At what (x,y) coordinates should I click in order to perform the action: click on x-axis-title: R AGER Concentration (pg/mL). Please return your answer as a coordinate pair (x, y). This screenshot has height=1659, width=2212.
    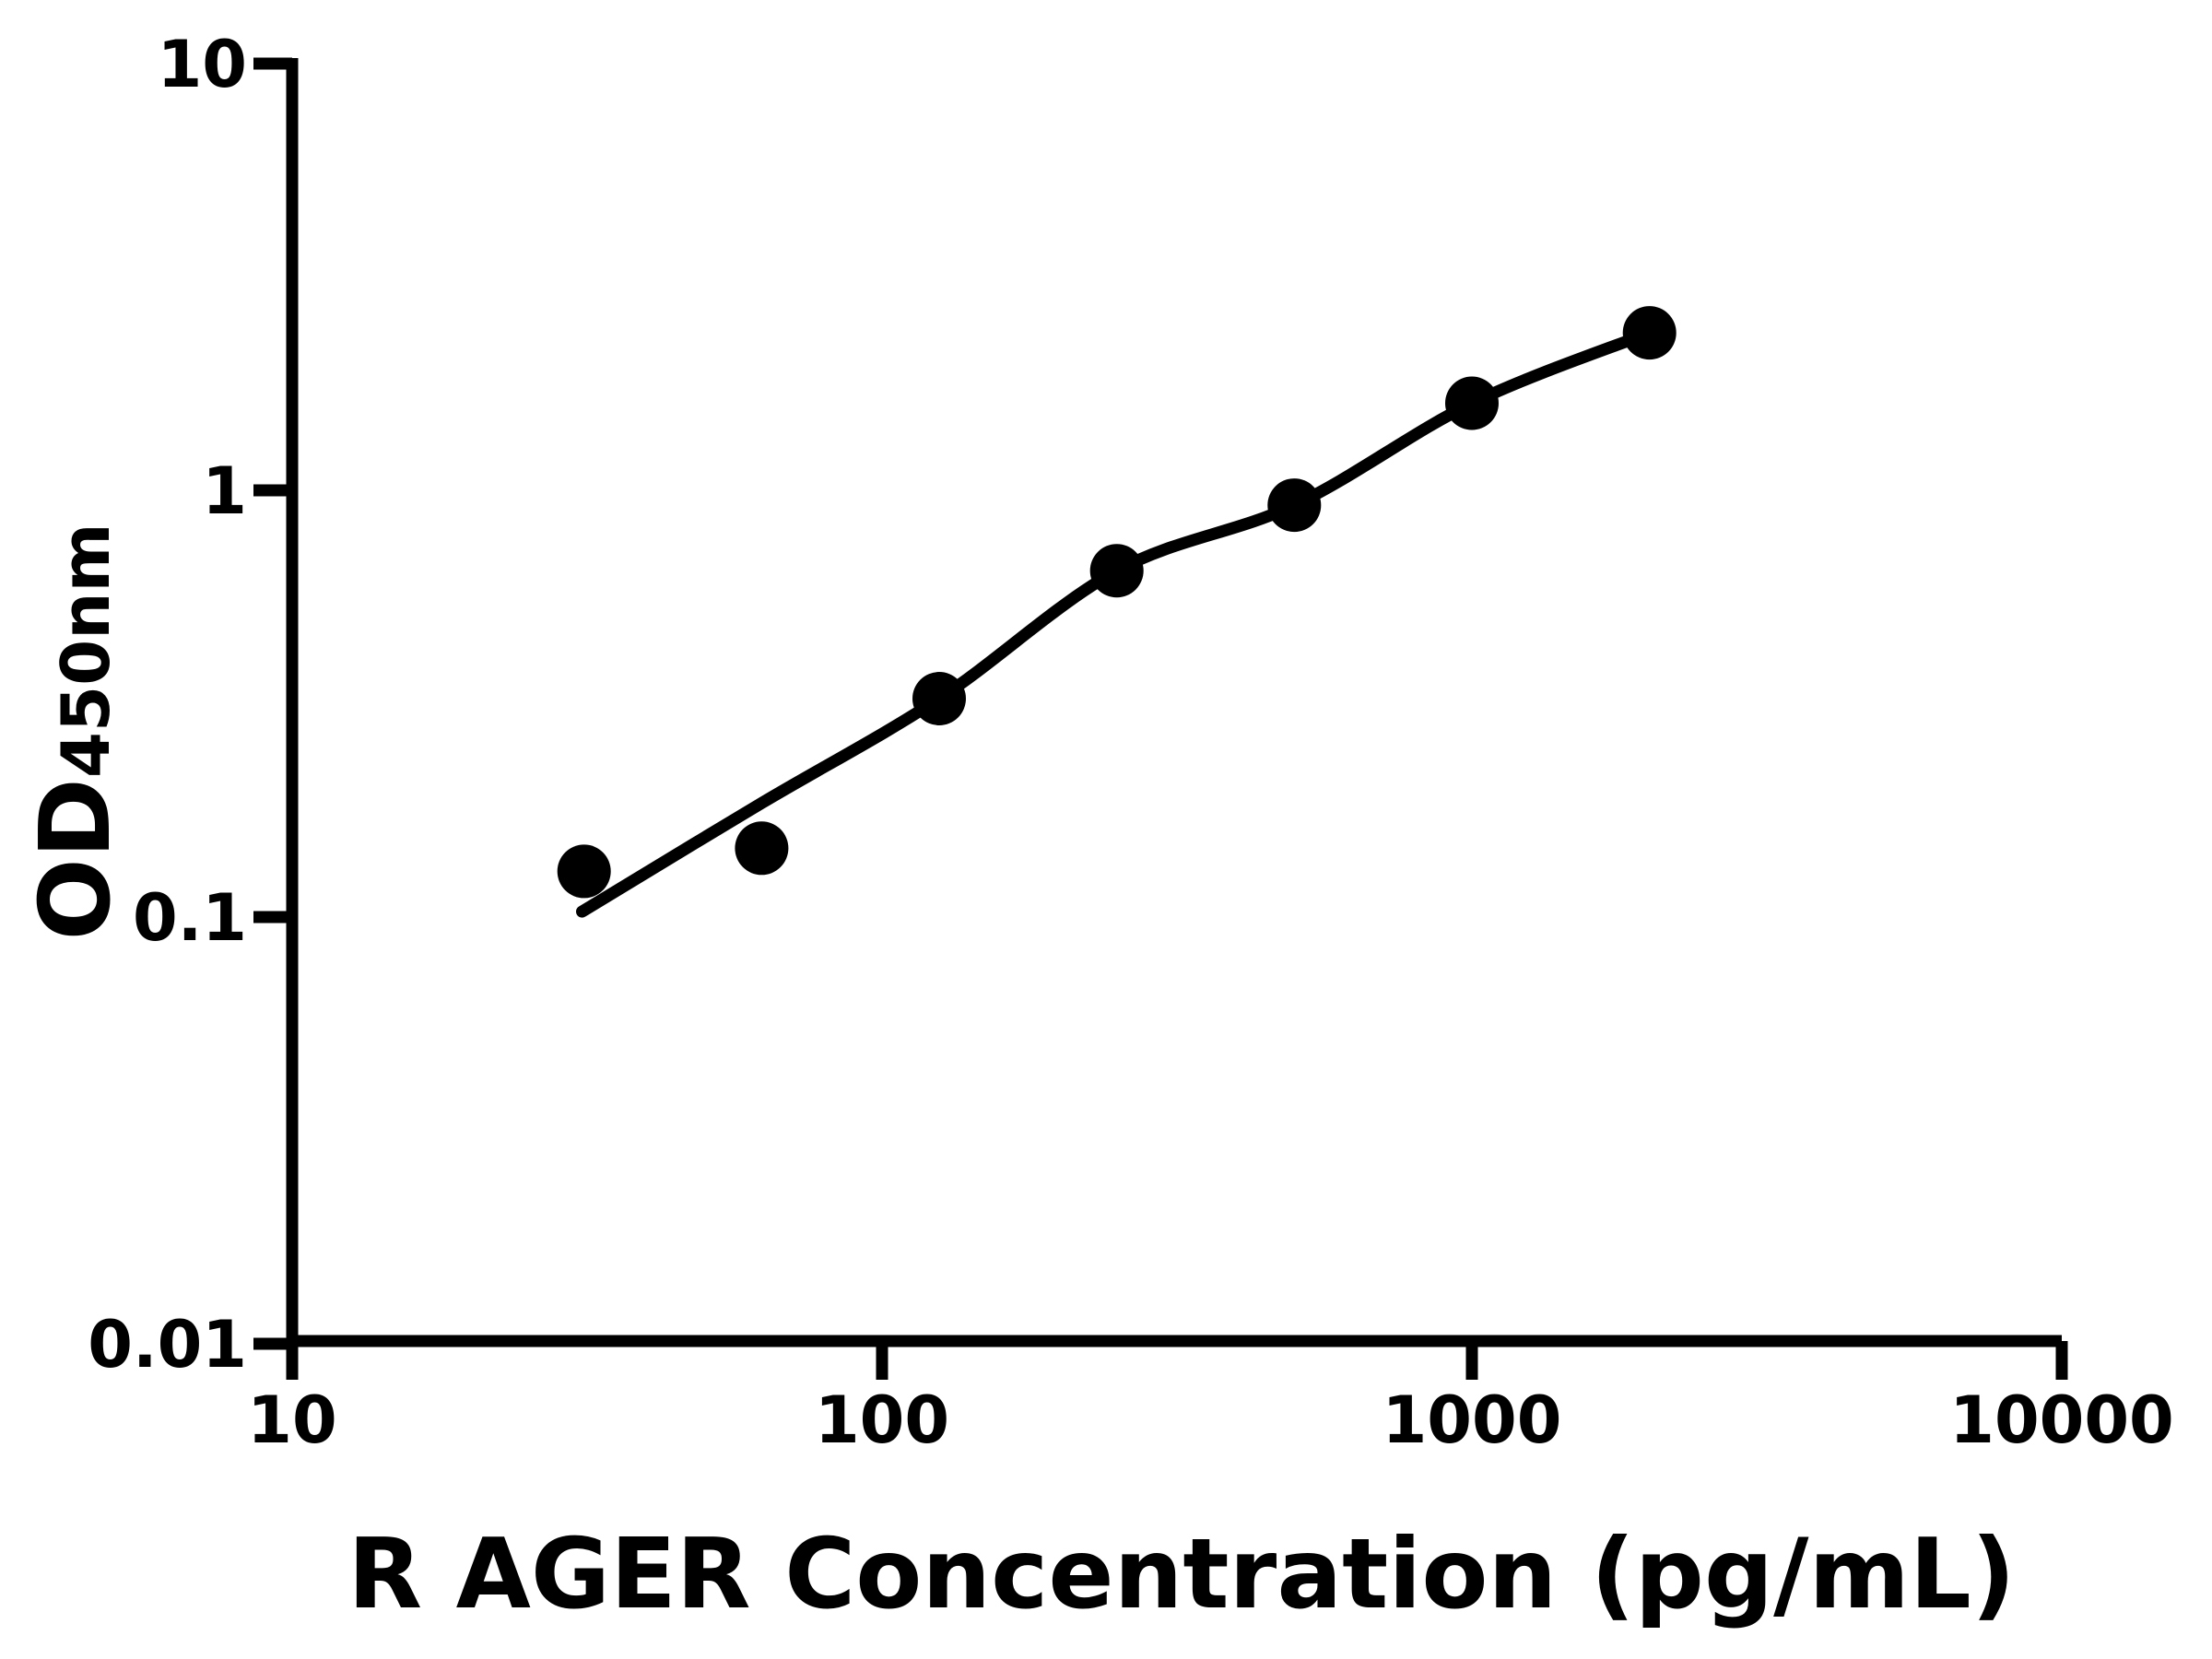
    Looking at the image, I should click on (1181, 1574).